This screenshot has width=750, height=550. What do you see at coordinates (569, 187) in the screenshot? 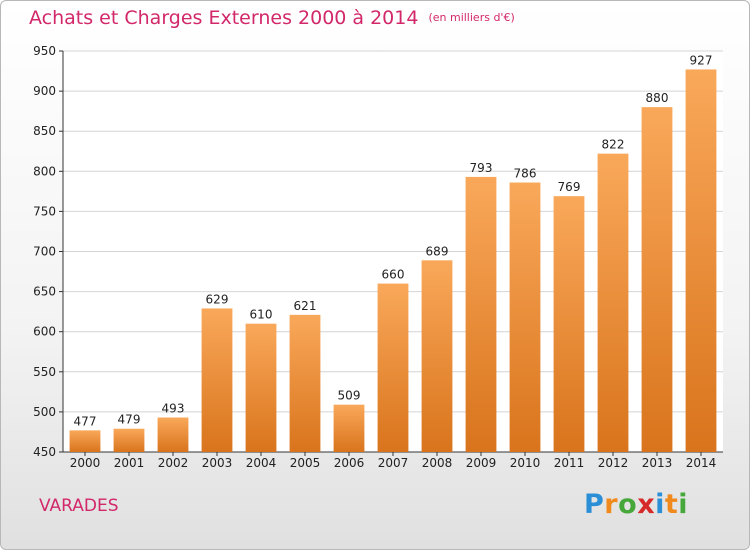
I see `bar-value-label: 769` at bounding box center [569, 187].